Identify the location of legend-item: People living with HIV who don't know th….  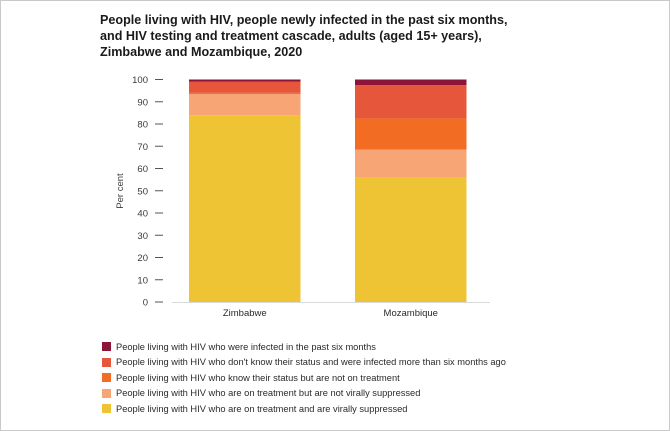
(304, 363).